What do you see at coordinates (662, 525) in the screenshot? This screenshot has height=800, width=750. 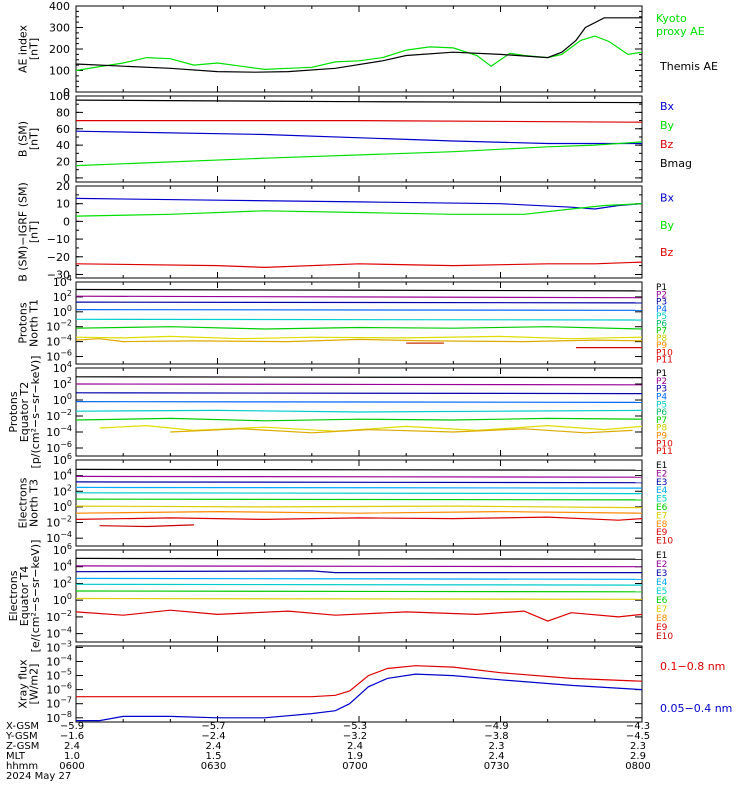 I see `legend-entry: E8` at bounding box center [662, 525].